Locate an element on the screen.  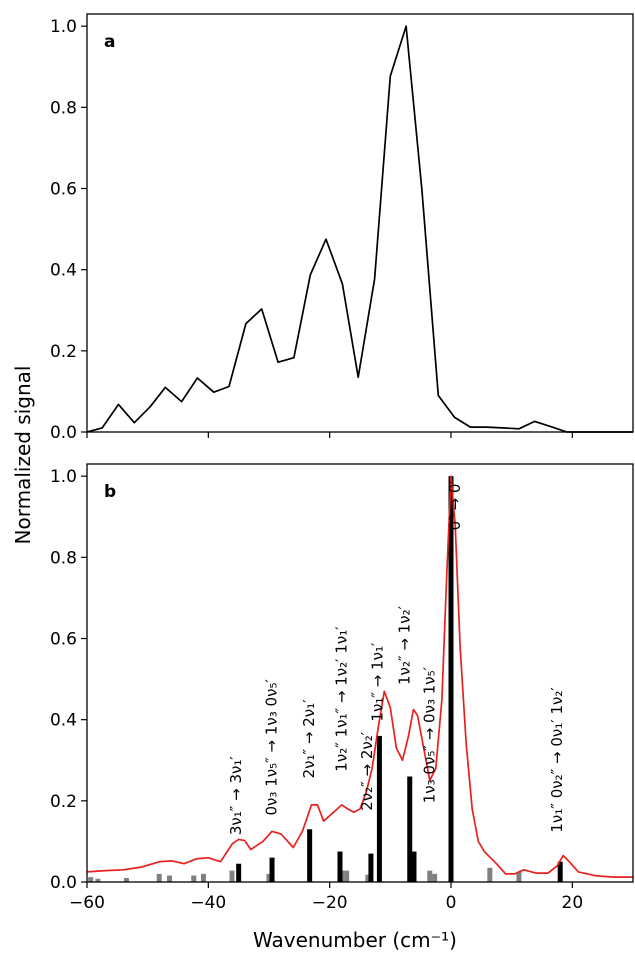
transition-label: 2ν₂″ → 2ν₂′ is located at coordinates (367, 771).